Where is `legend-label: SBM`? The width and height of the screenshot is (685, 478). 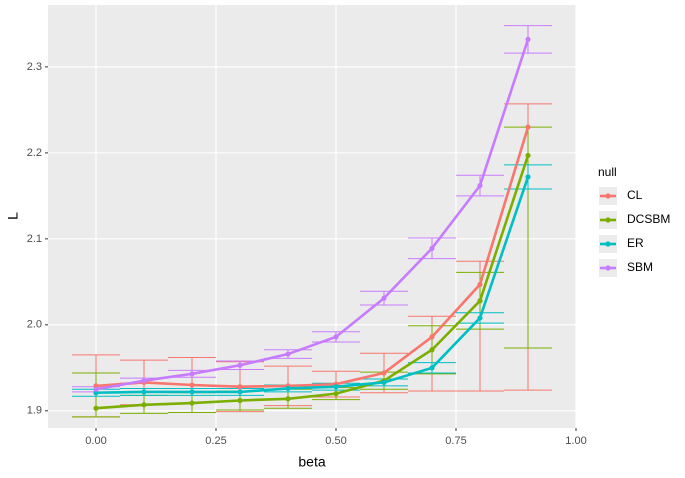 legend-label: SBM is located at coordinates (640, 267).